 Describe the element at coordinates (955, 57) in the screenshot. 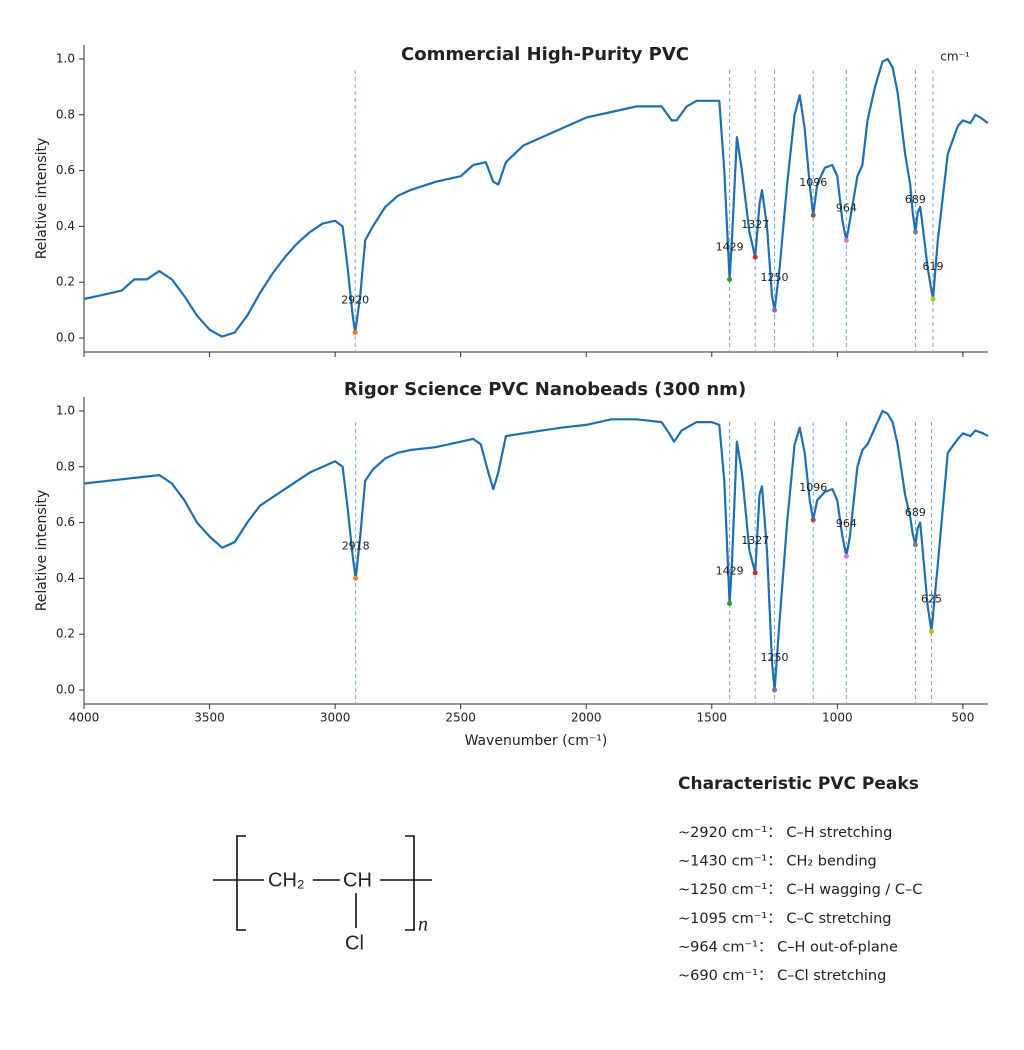

I see `annotation: cm⁻¹` at that location.